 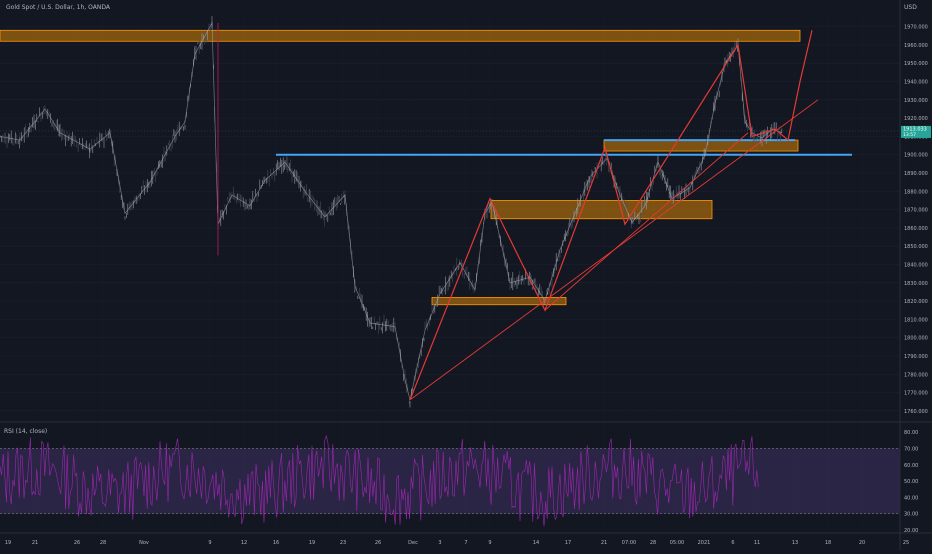 I want to click on price-tick-label: 1770.000, so click(x=916, y=394).